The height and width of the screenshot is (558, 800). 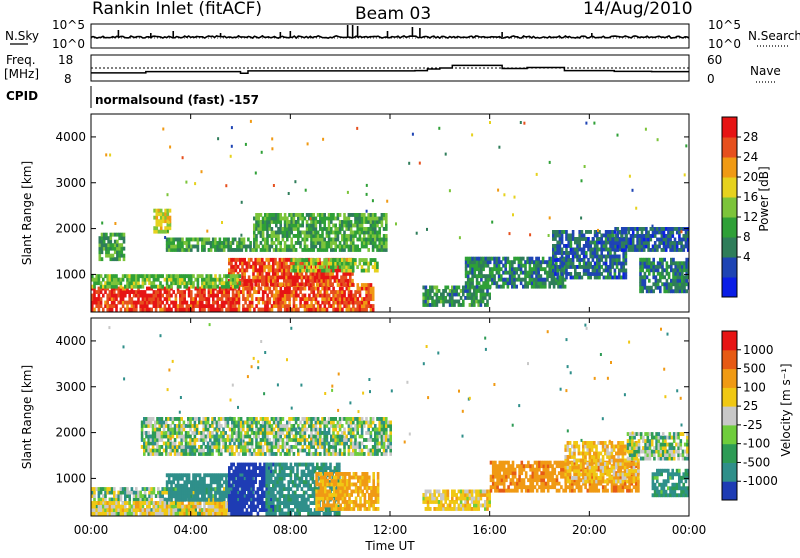 I want to click on noise-spikes, so click(x=354, y=31).